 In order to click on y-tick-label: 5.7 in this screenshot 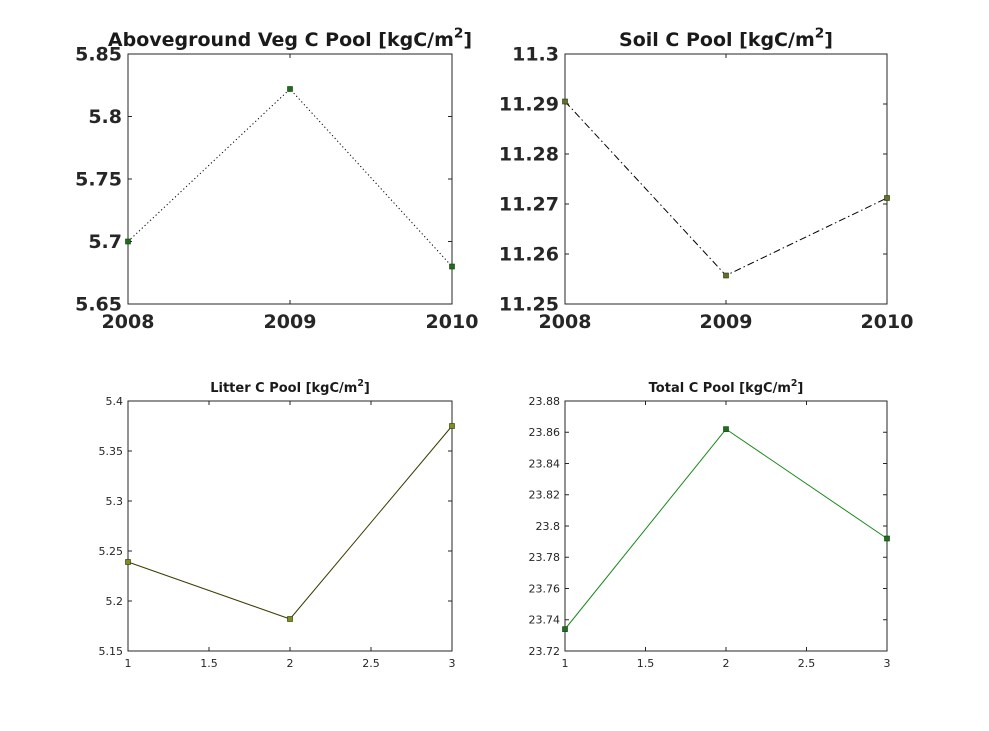, I will do `click(105, 242)`.